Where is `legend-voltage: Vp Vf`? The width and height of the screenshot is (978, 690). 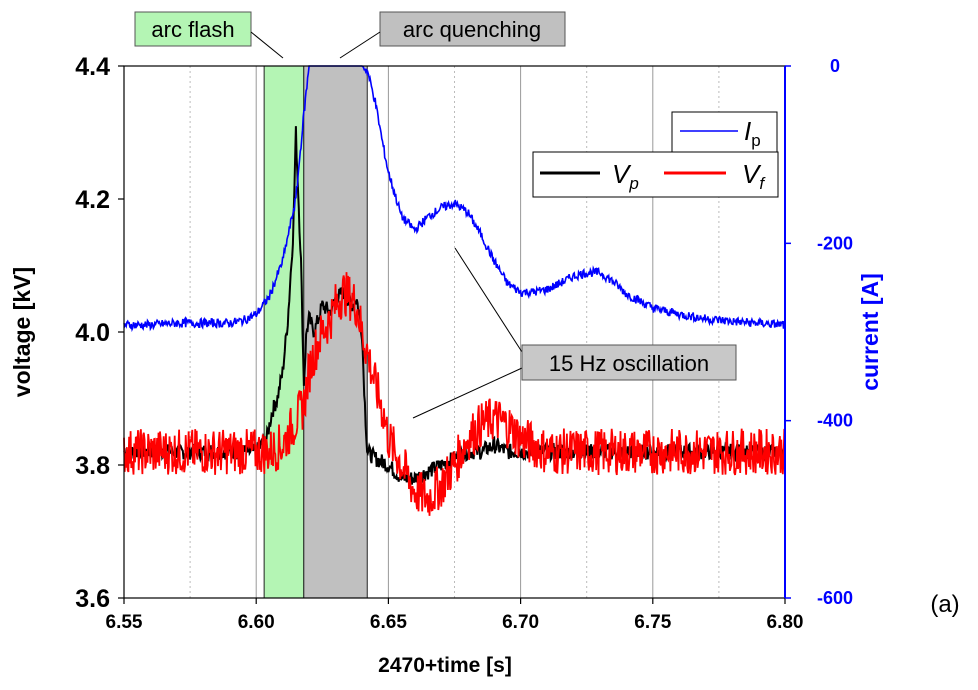 legend-voltage: Vp Vf is located at coordinates (655, 174).